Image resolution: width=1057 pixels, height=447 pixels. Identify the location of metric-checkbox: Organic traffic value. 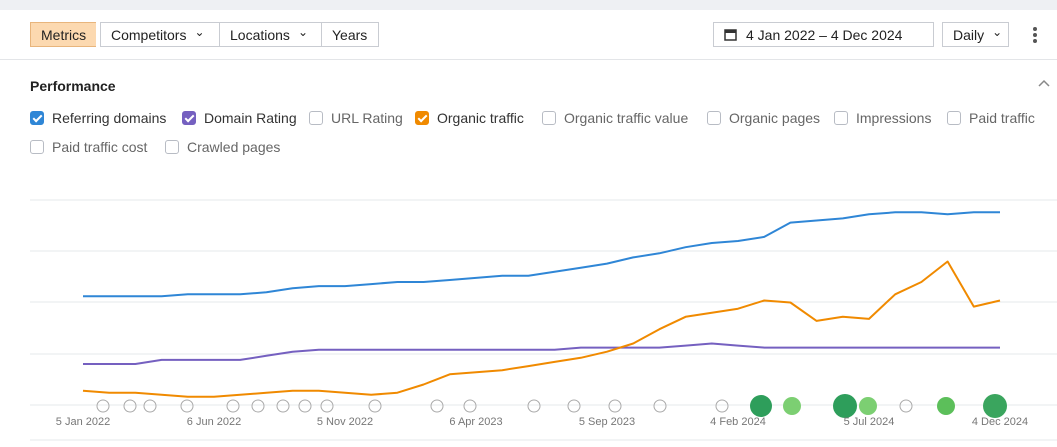
(615, 118).